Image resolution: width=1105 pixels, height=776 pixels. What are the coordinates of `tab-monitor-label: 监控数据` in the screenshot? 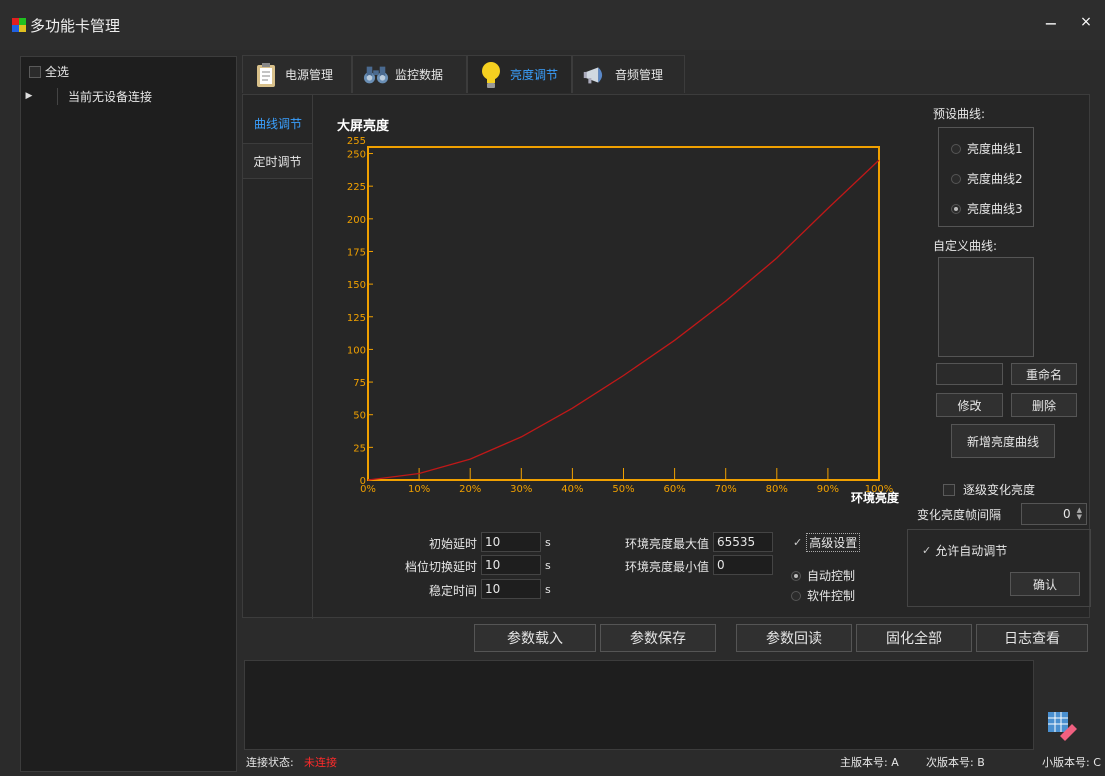 It's located at (419, 75).